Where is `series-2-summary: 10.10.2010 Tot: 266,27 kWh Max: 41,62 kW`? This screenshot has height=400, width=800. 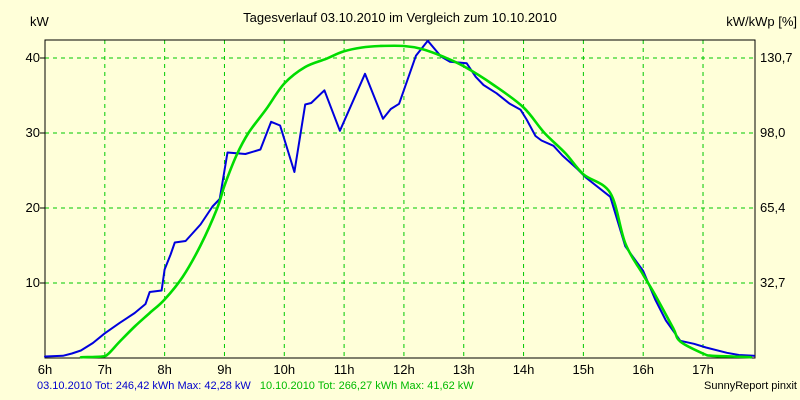
series-2-summary: 10.10.2010 Tot: 266,27 kWh Max: 41,62 kW is located at coordinates (366, 386).